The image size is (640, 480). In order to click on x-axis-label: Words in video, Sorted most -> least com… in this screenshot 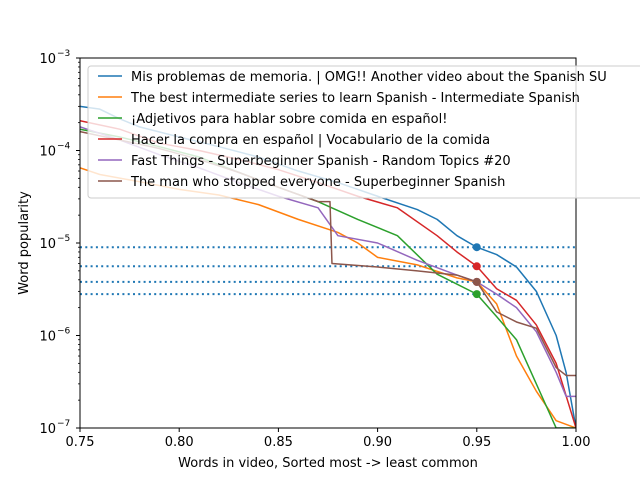, I will do `click(328, 463)`.